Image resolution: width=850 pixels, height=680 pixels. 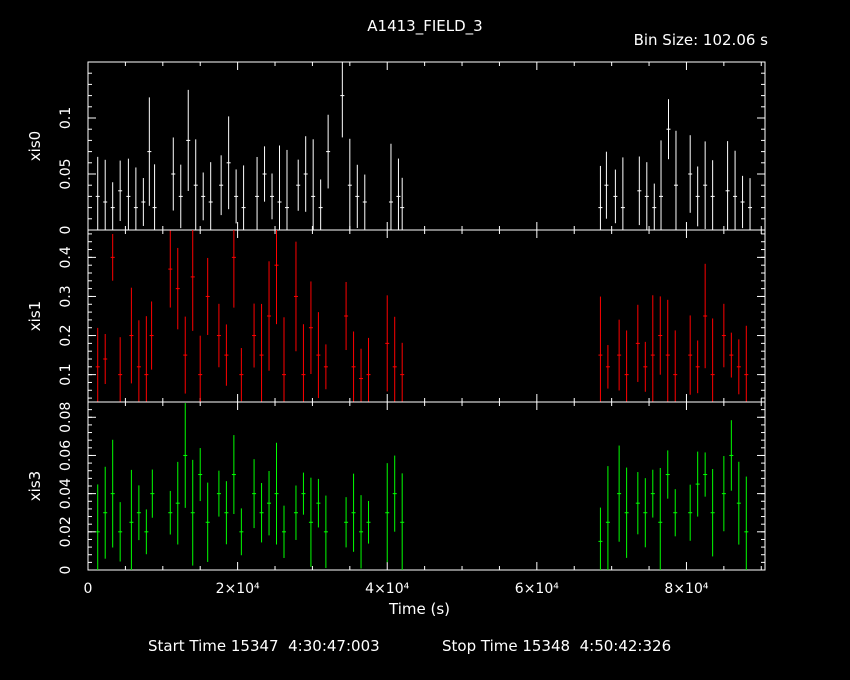 I want to click on xis0-ytick-label: 0.1, so click(x=66, y=118).